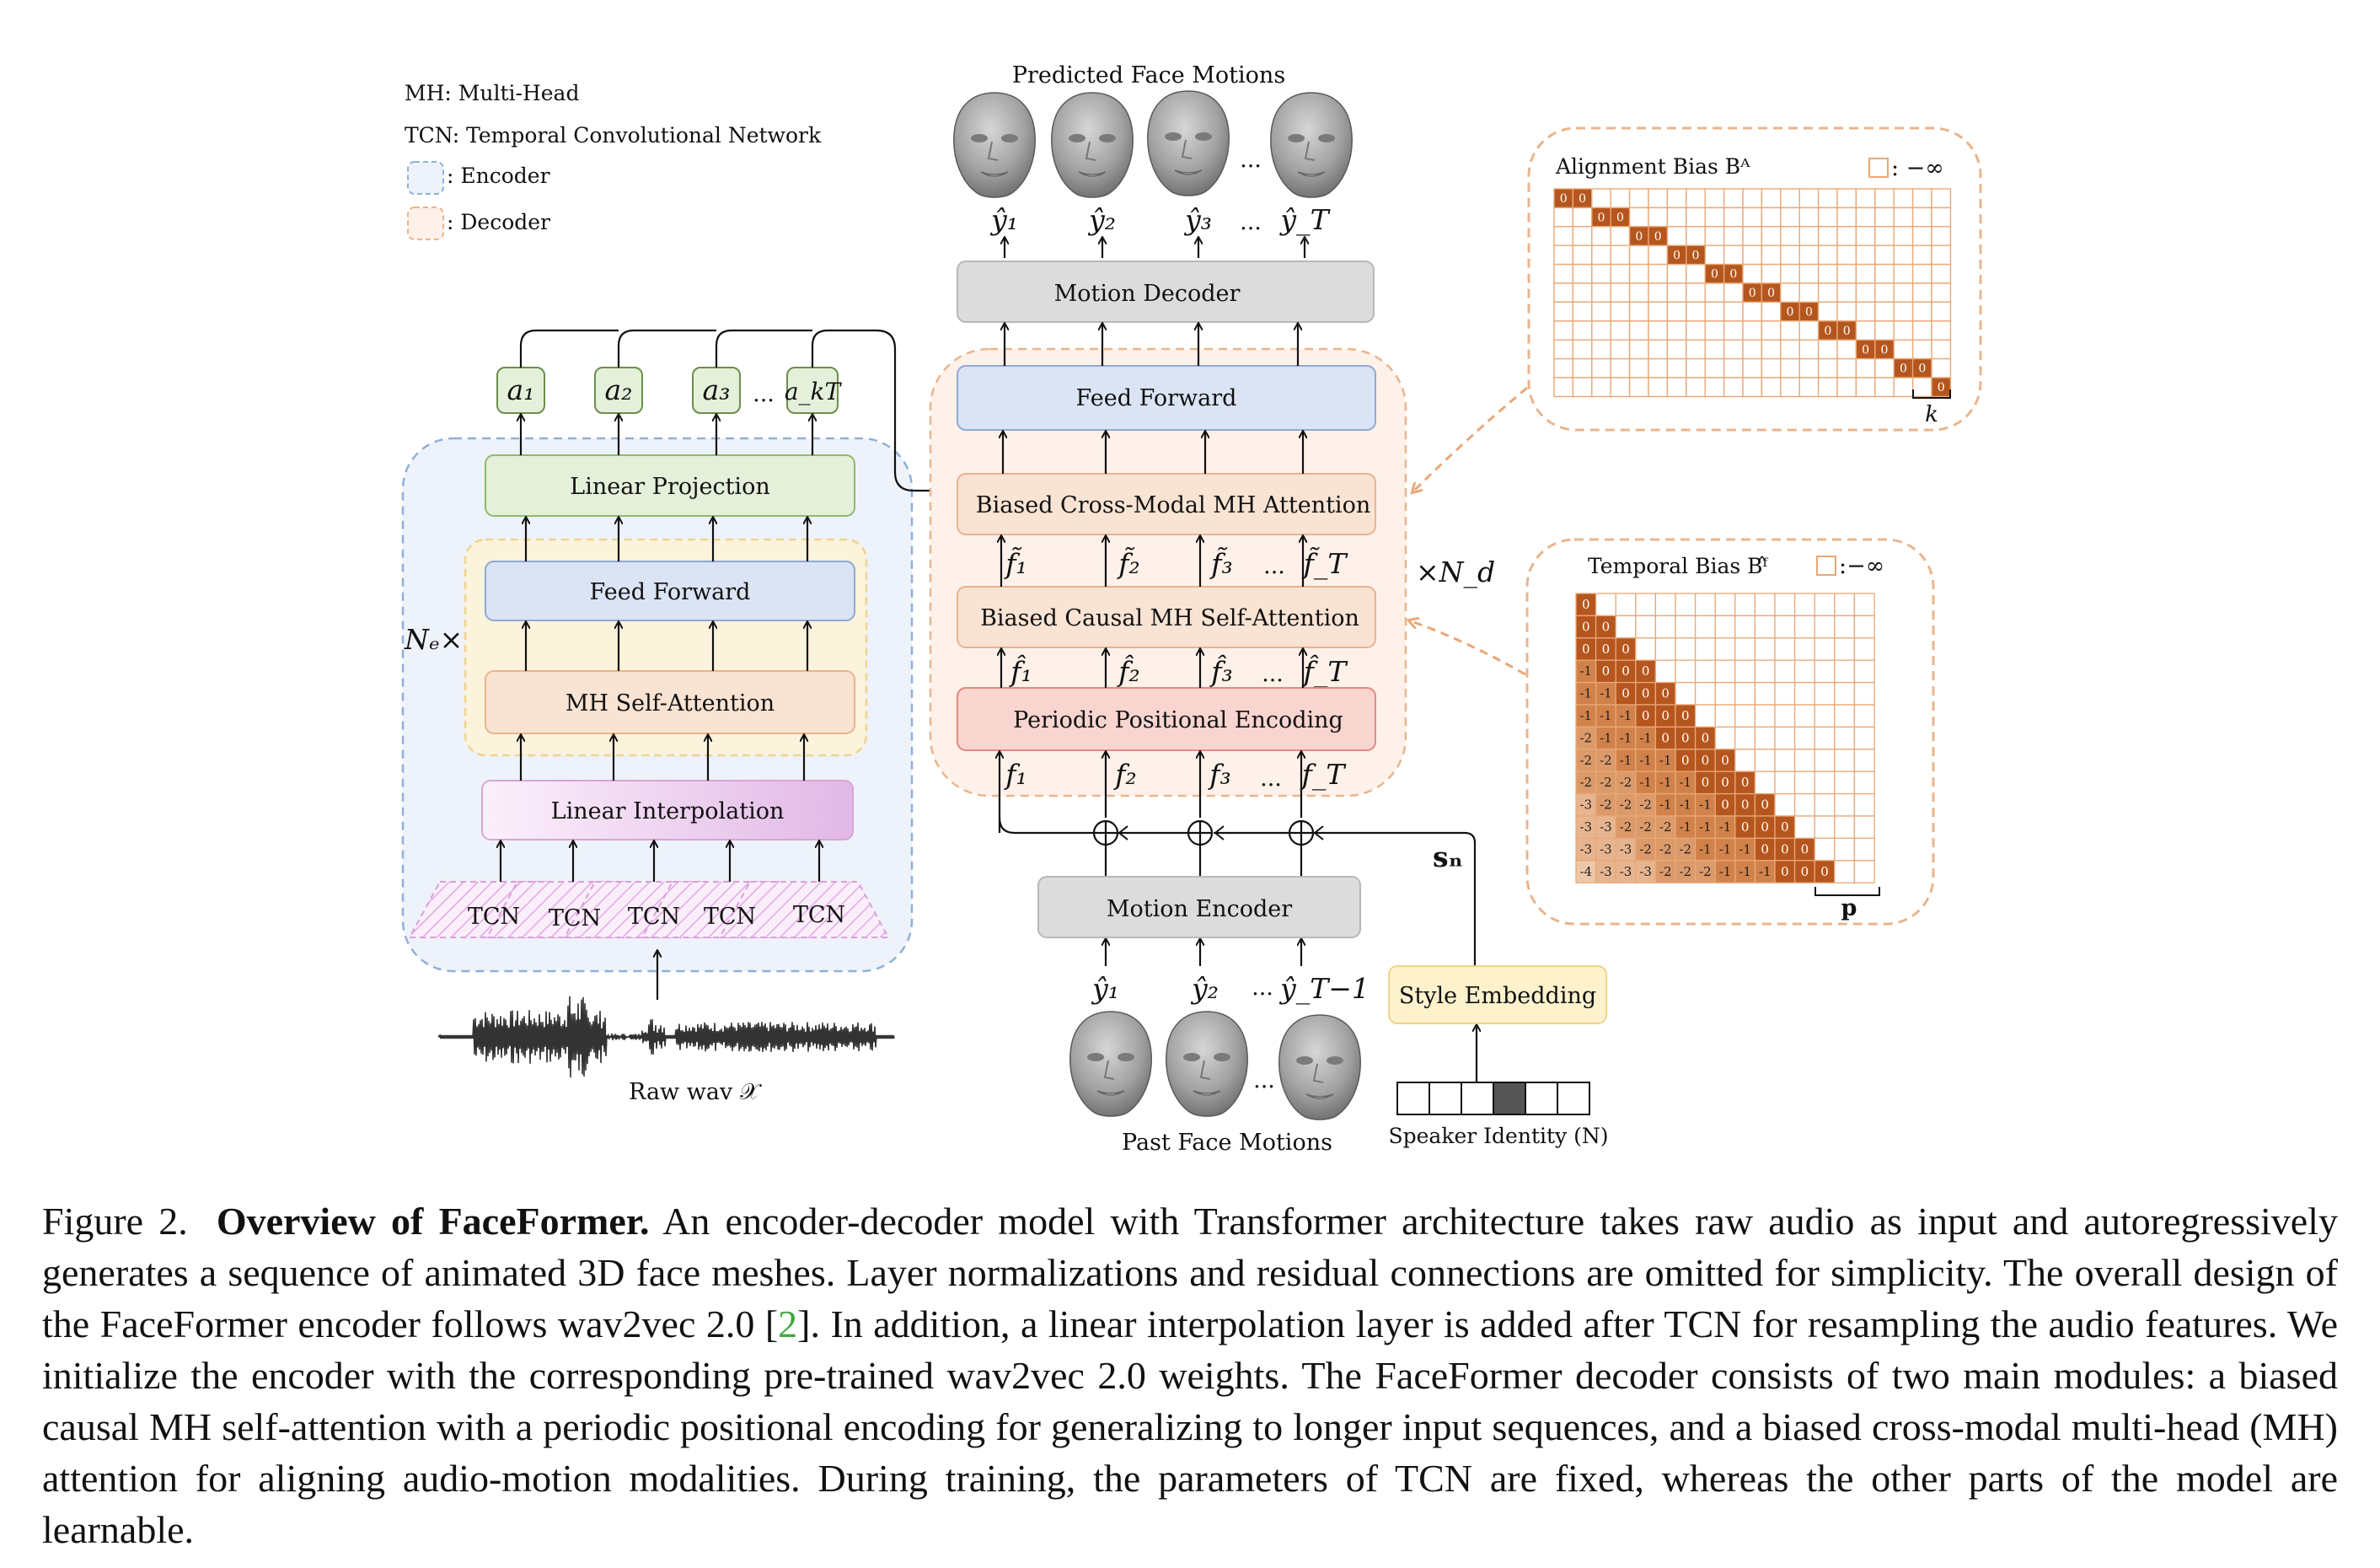 This screenshot has width=2380, height=1568. What do you see at coordinates (1917, 168) in the screenshot?
I see `alignment-neg-inf-label: : −∞` at bounding box center [1917, 168].